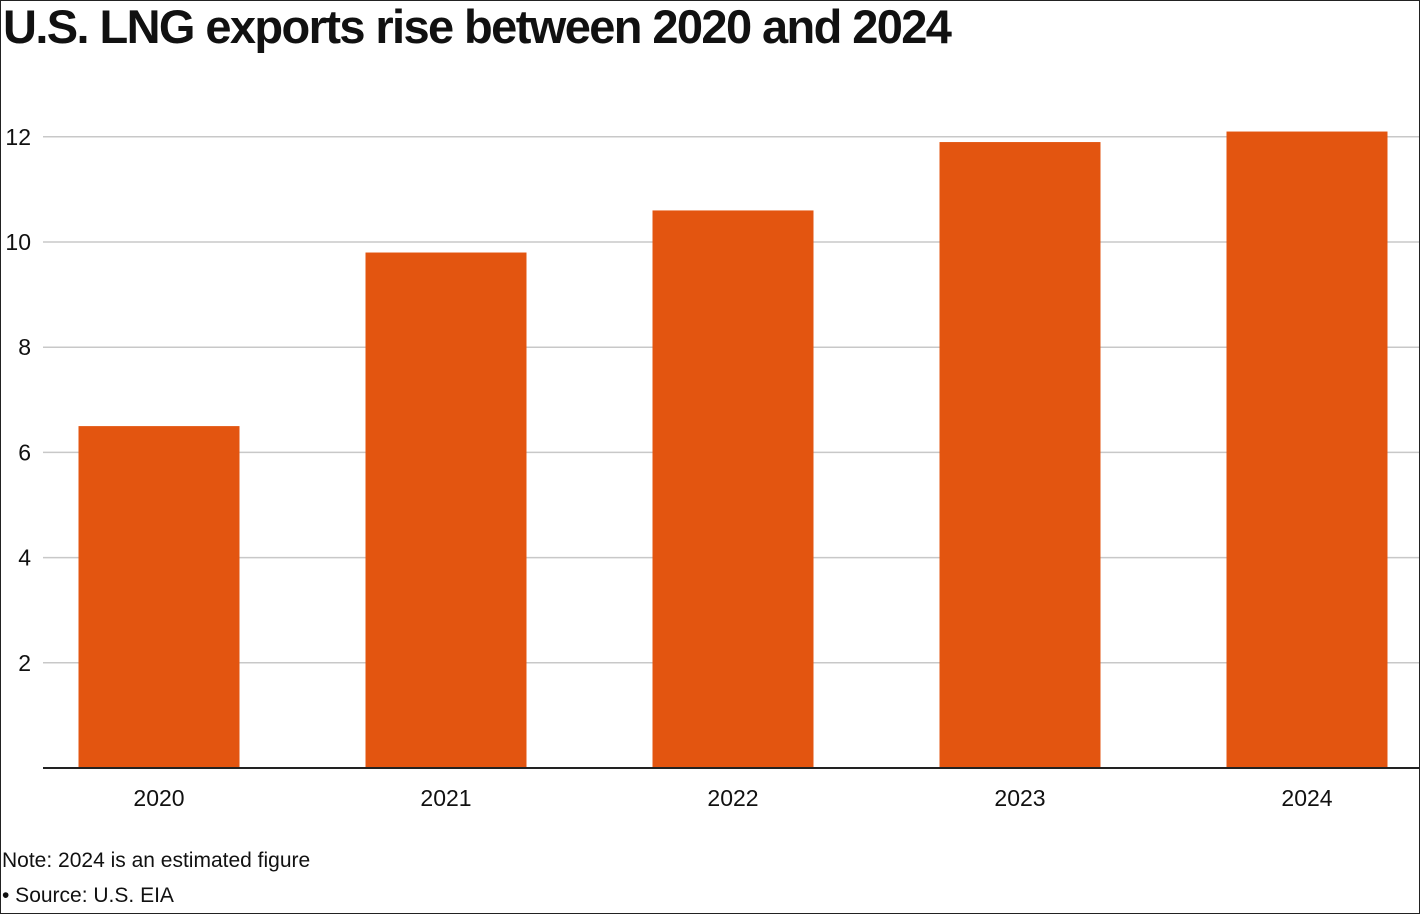 This screenshot has height=914, width=1420. Describe the element at coordinates (156, 860) in the screenshot. I see `chart-note: Note: 2024 is an estimated figure` at that location.